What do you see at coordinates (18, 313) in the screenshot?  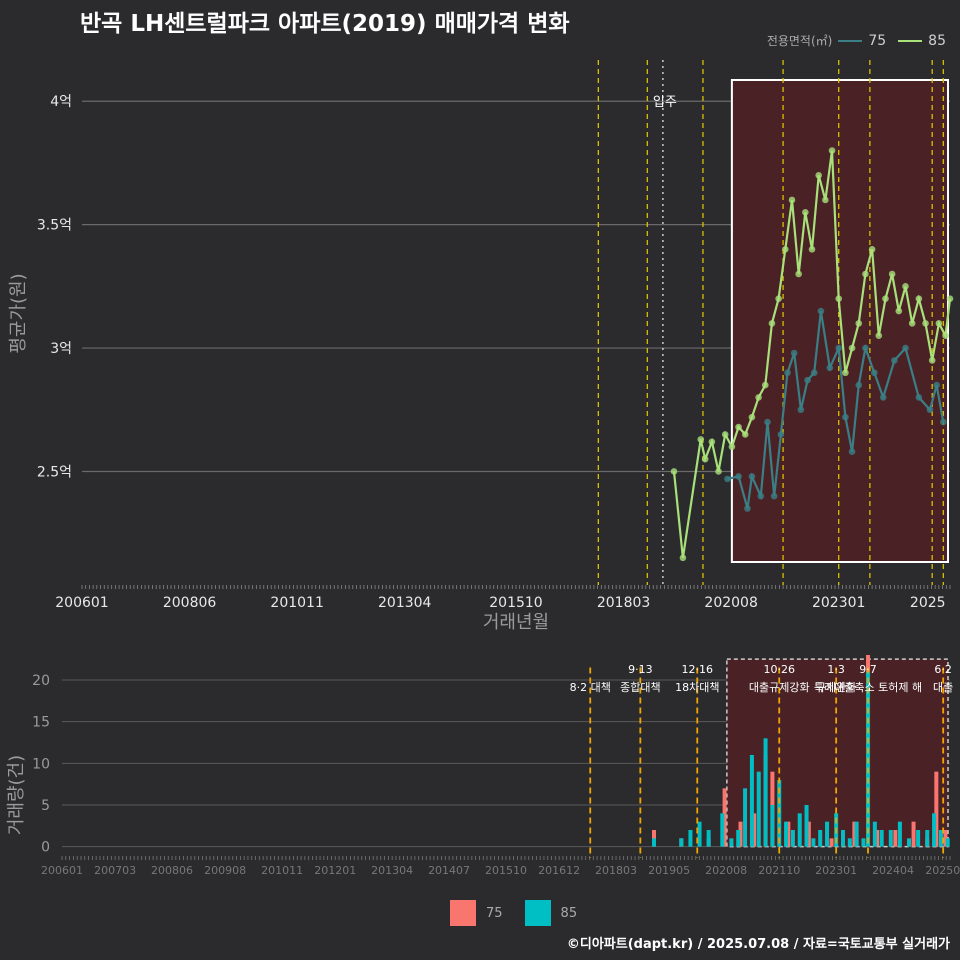 I see `y-axis-title-top: 평균가(원)` at bounding box center [18, 313].